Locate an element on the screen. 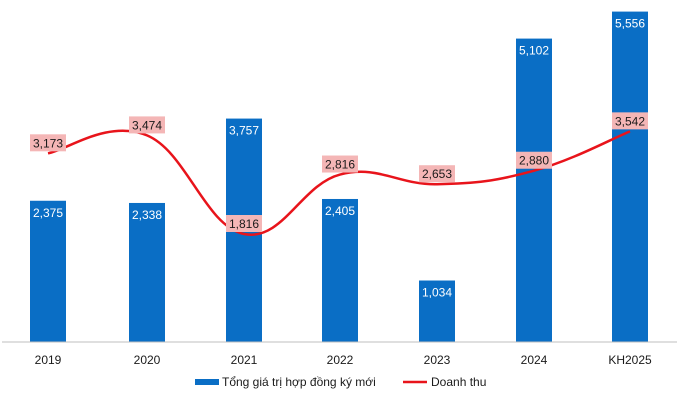  legend-line-label: Doanh thu is located at coordinates (458, 382).